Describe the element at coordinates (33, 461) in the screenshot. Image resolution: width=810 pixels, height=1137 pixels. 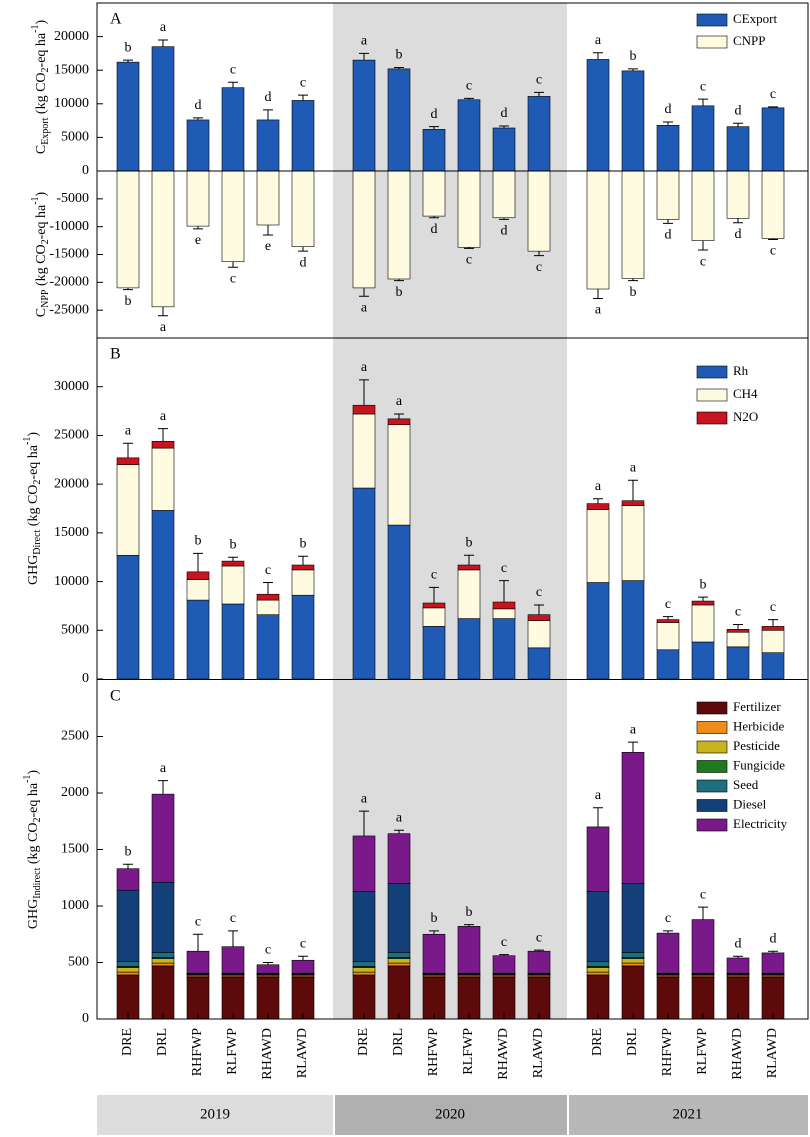
I see `y-axis-label-part: -eq ha` at that location.